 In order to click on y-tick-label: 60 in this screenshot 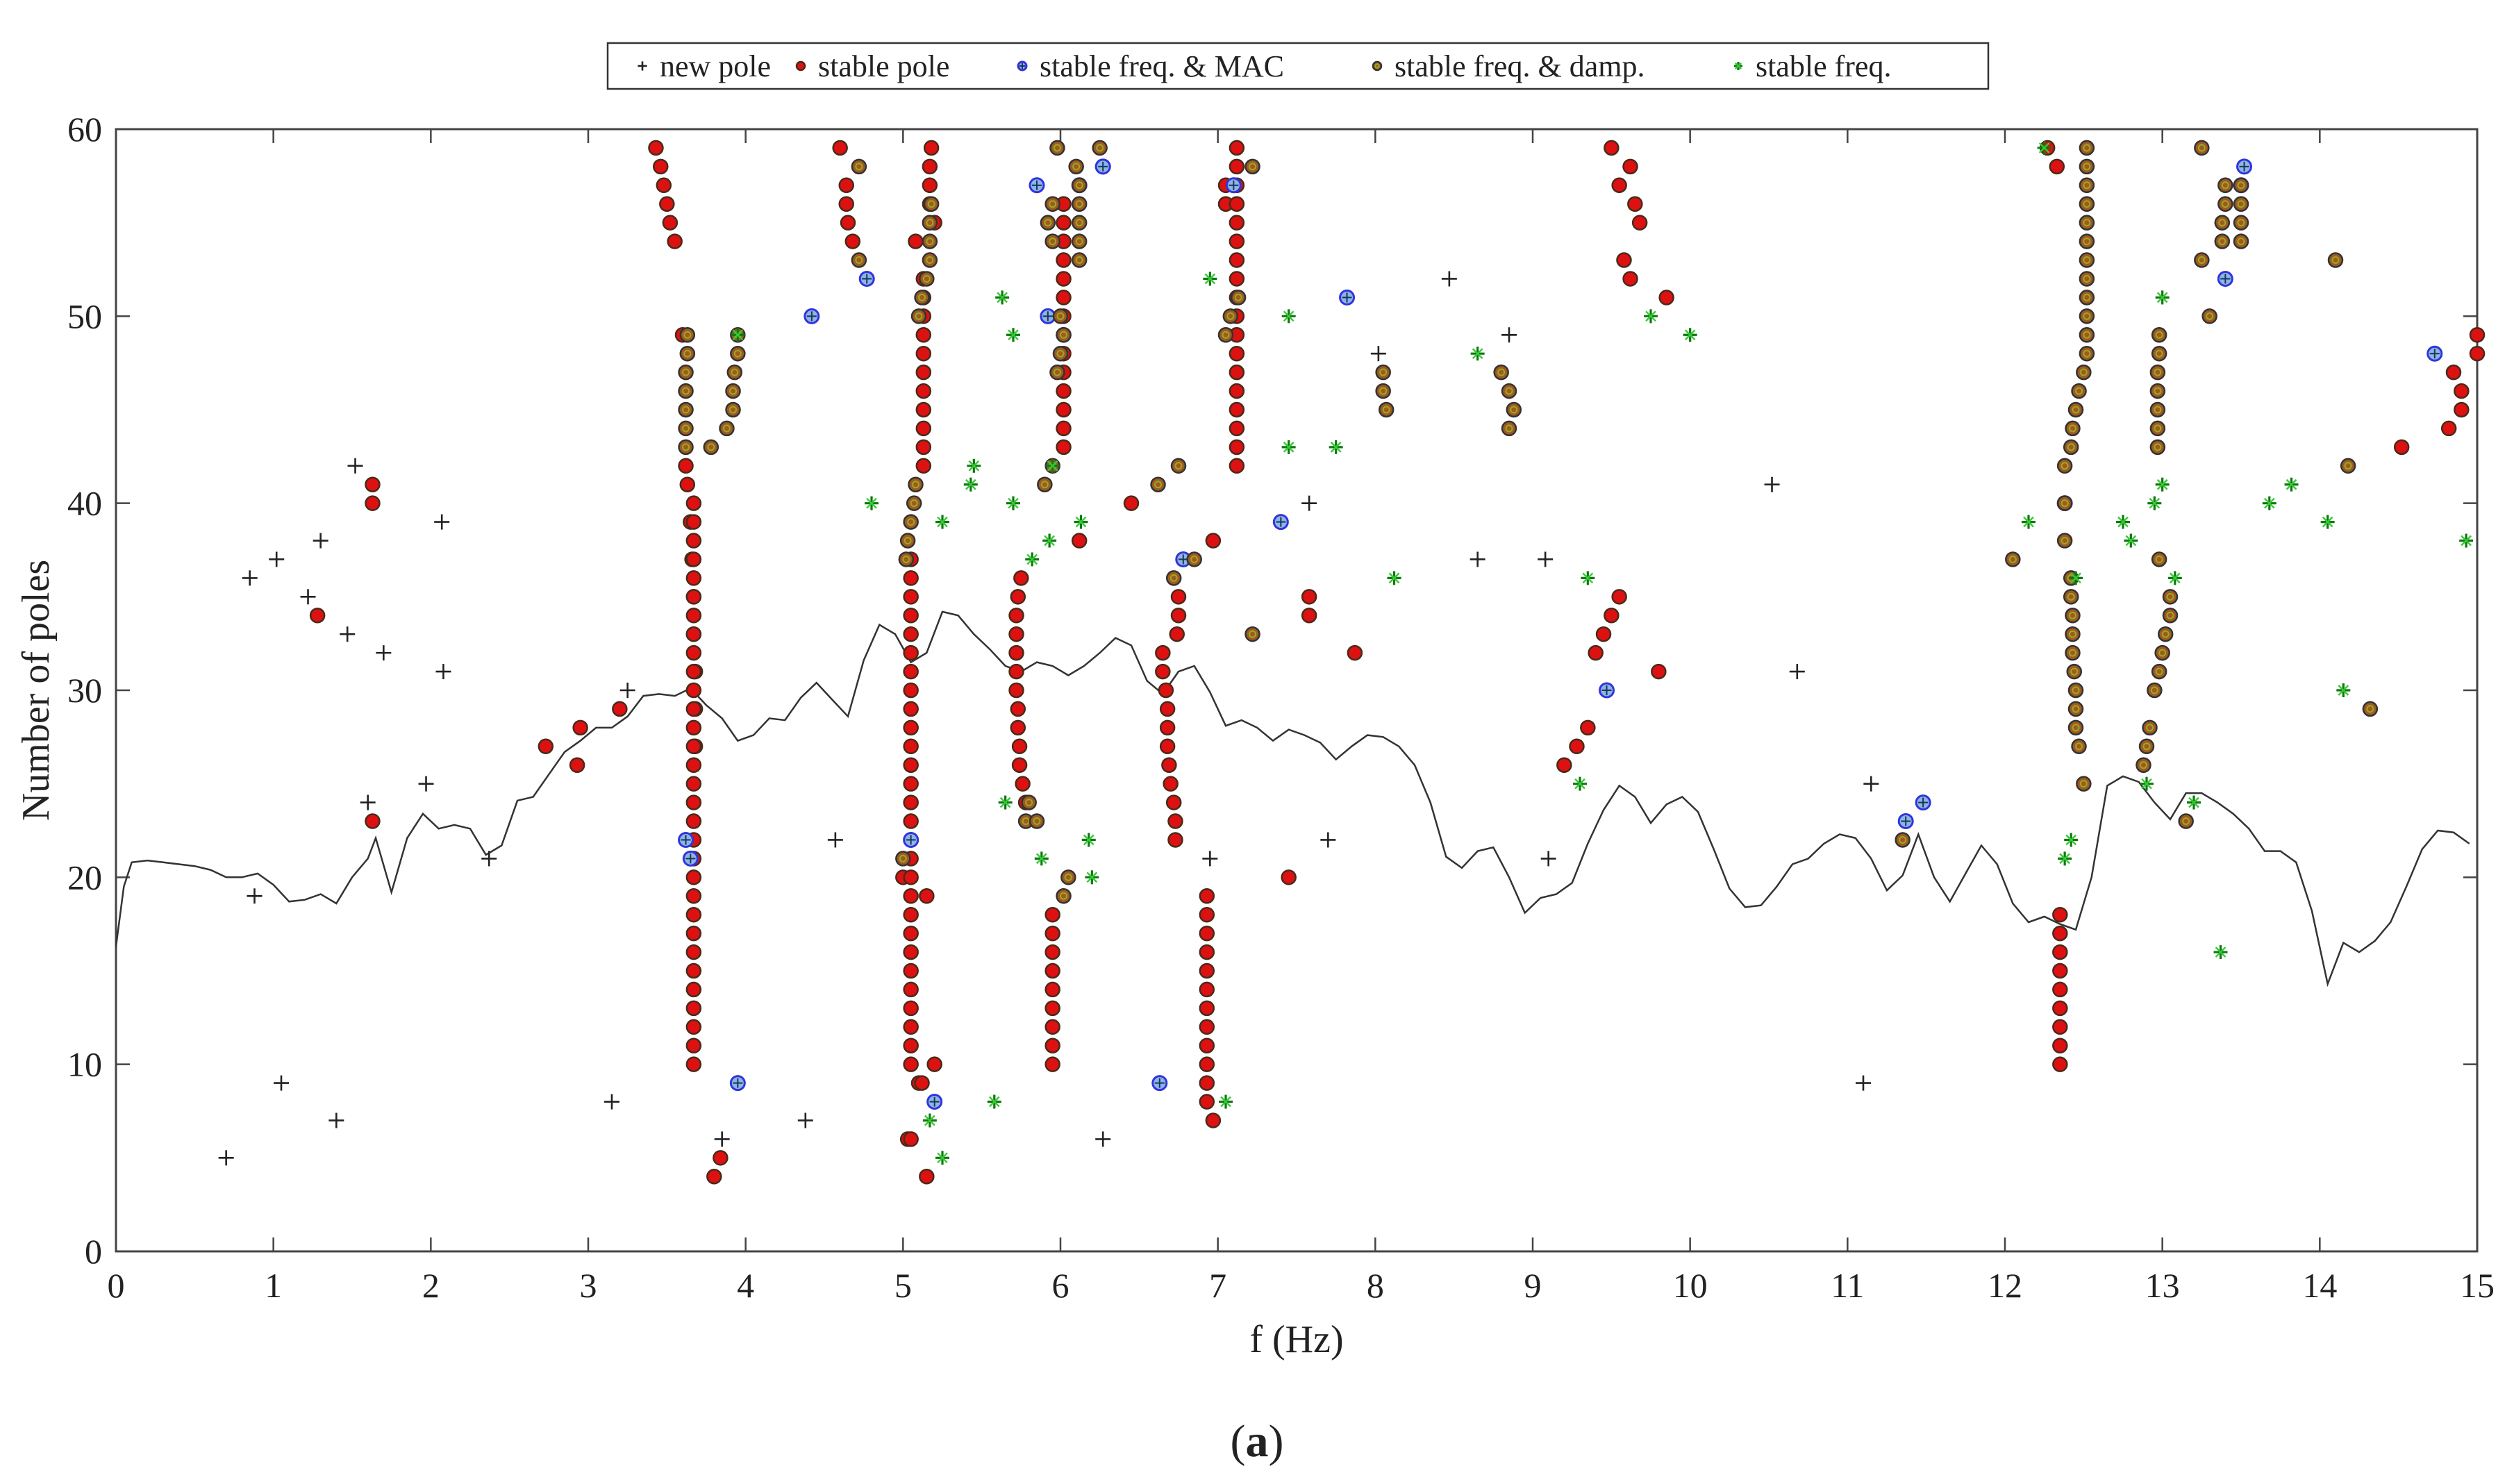, I will do `click(84, 129)`.